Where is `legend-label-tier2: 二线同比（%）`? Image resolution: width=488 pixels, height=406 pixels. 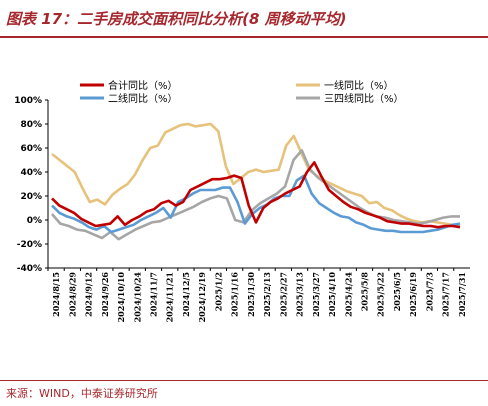 legend-label-tier2: 二线同比（%） is located at coordinates (143, 98).